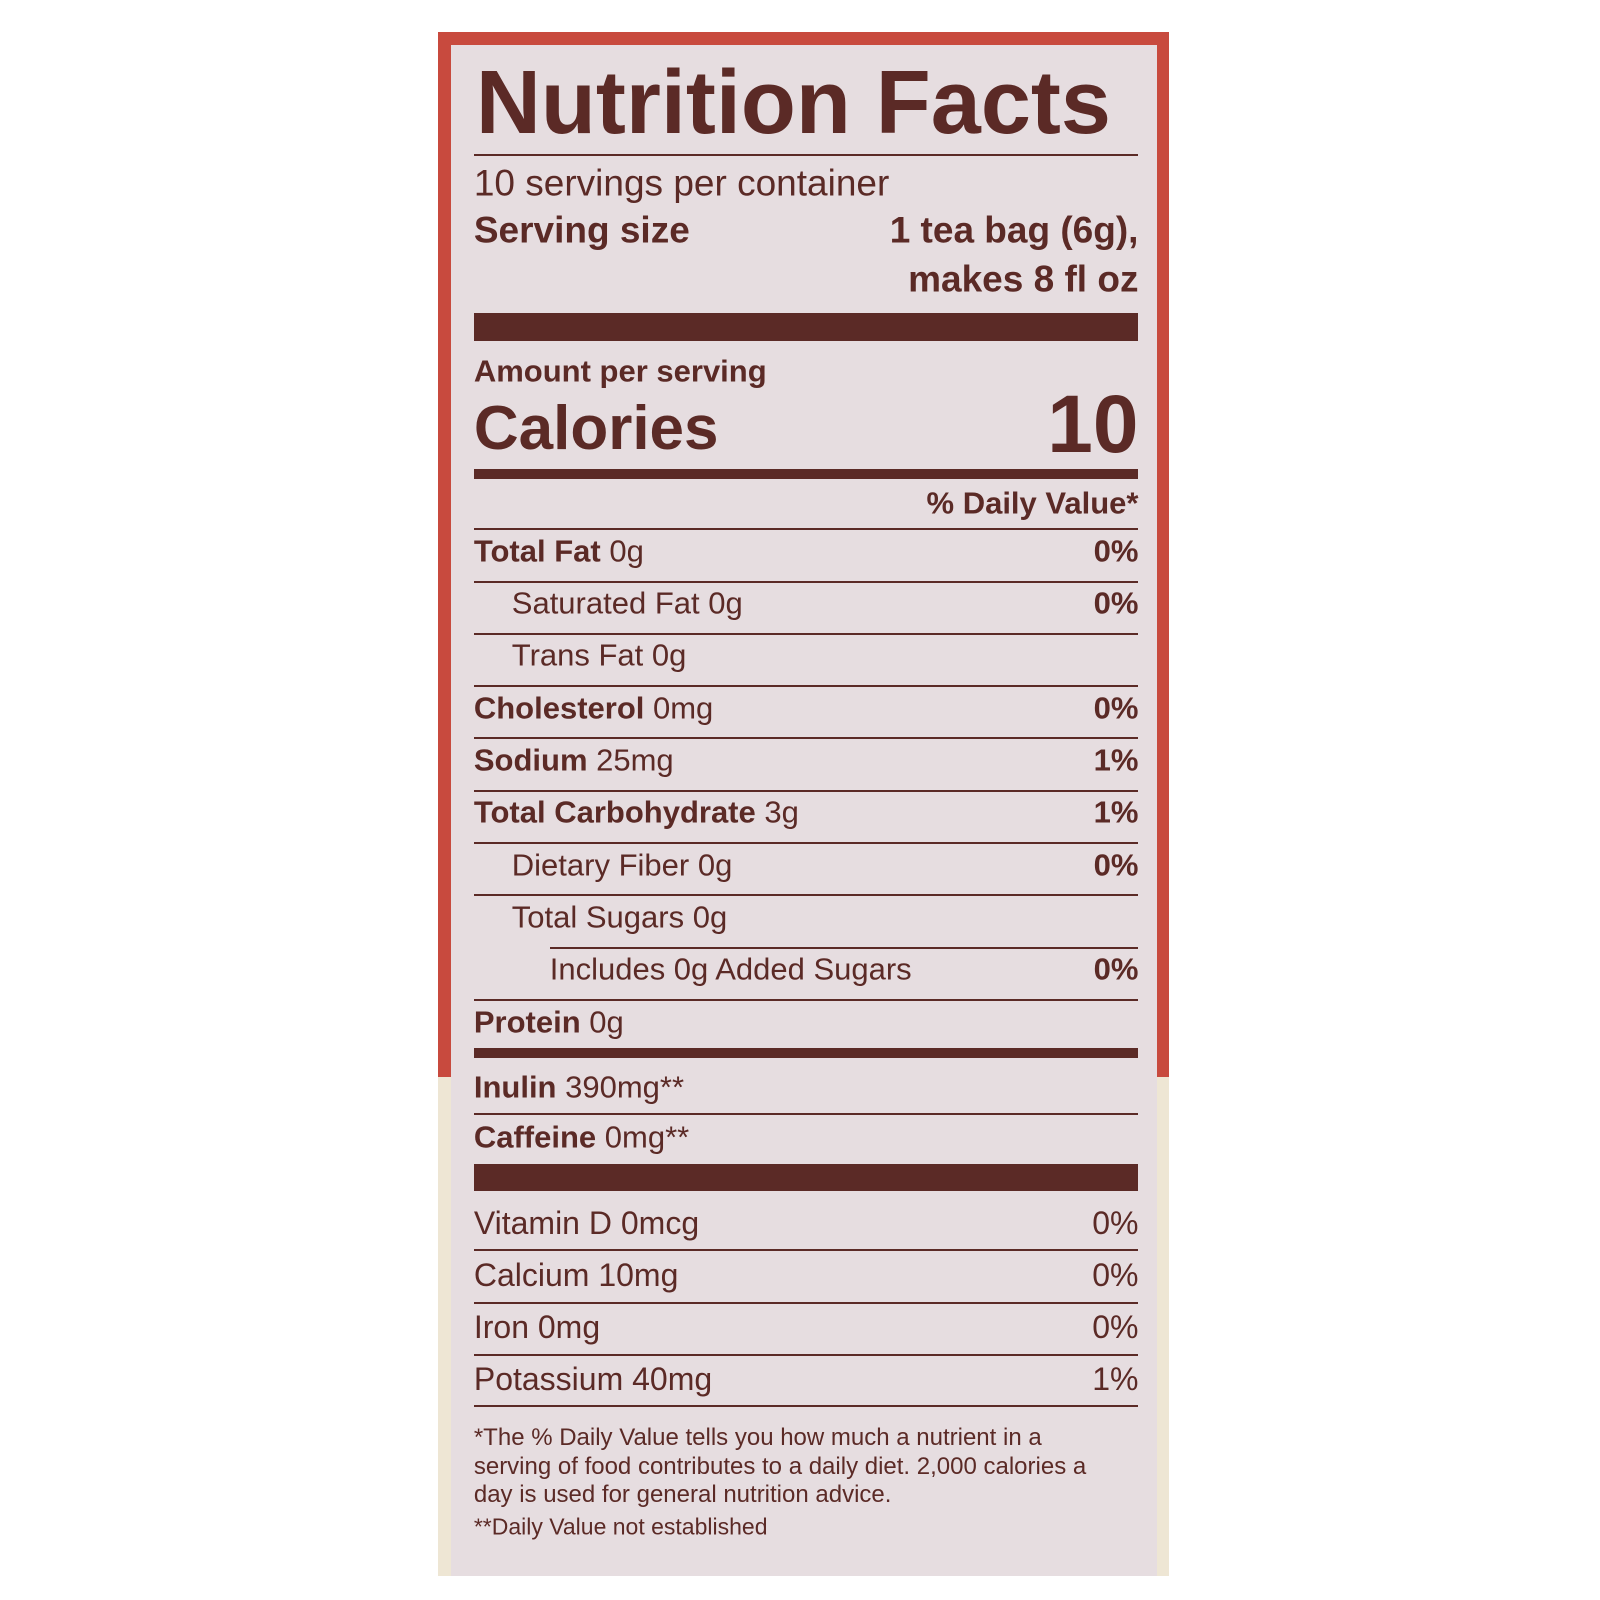 The image size is (1600, 1600). What do you see at coordinates (793, 102) in the screenshot?
I see `title: Nutrition Facts` at bounding box center [793, 102].